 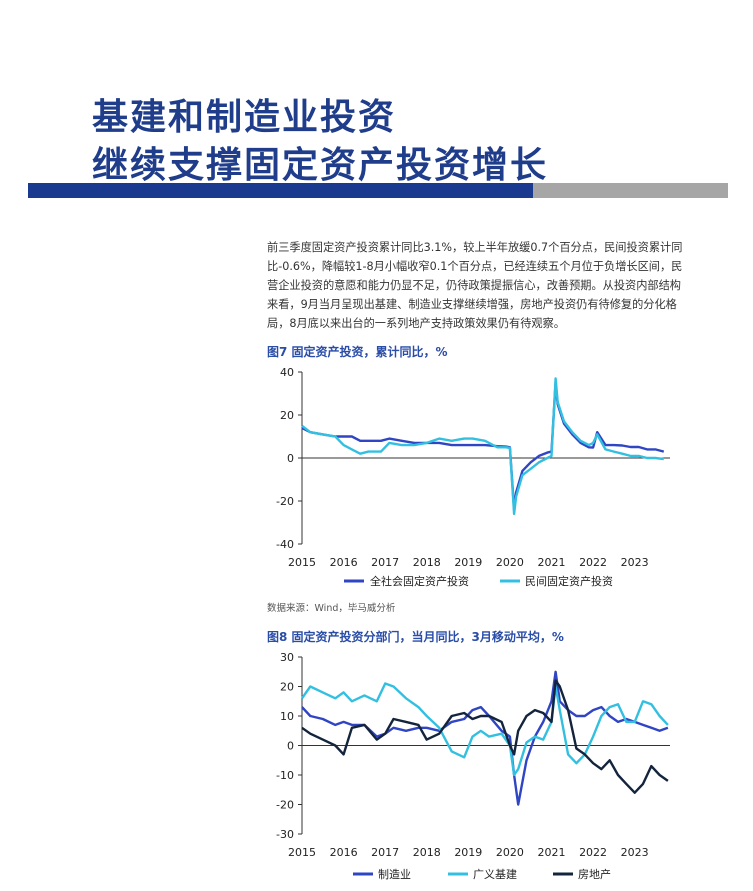 What do you see at coordinates (280, 190) in the screenshot?
I see `header-band-blue` at bounding box center [280, 190].